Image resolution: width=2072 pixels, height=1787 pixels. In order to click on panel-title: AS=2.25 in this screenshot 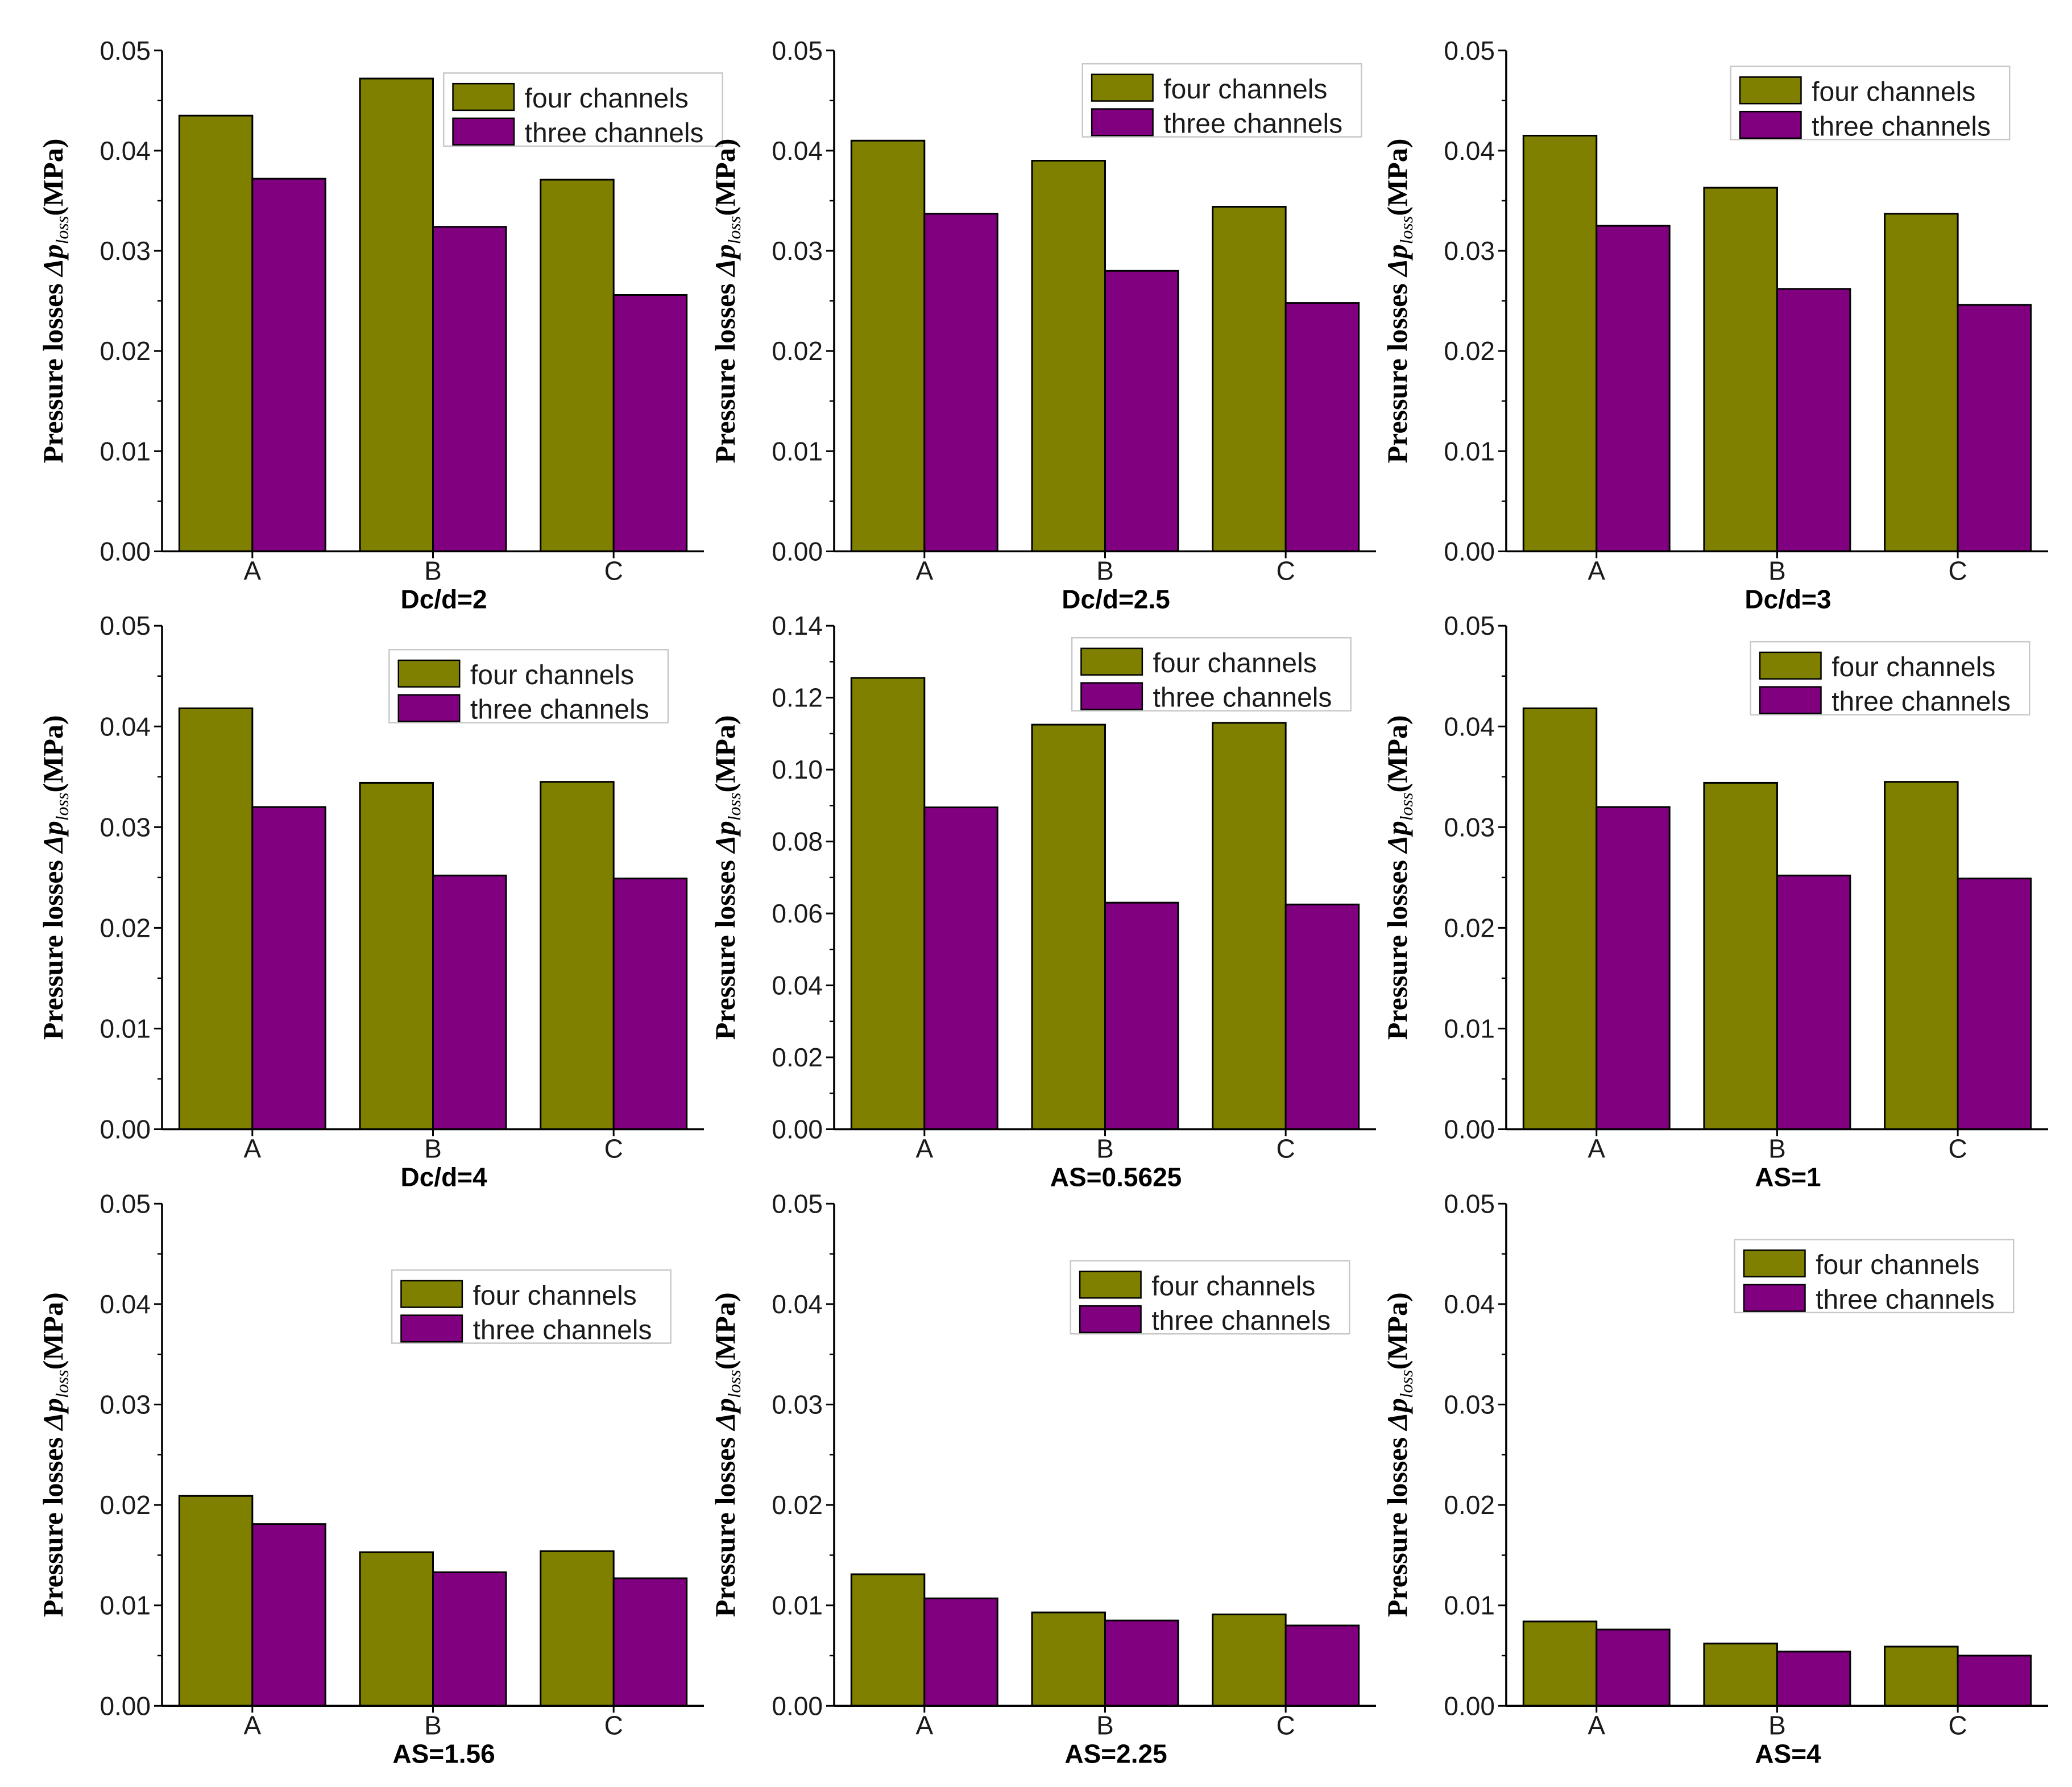, I will do `click(1115, 1753)`.